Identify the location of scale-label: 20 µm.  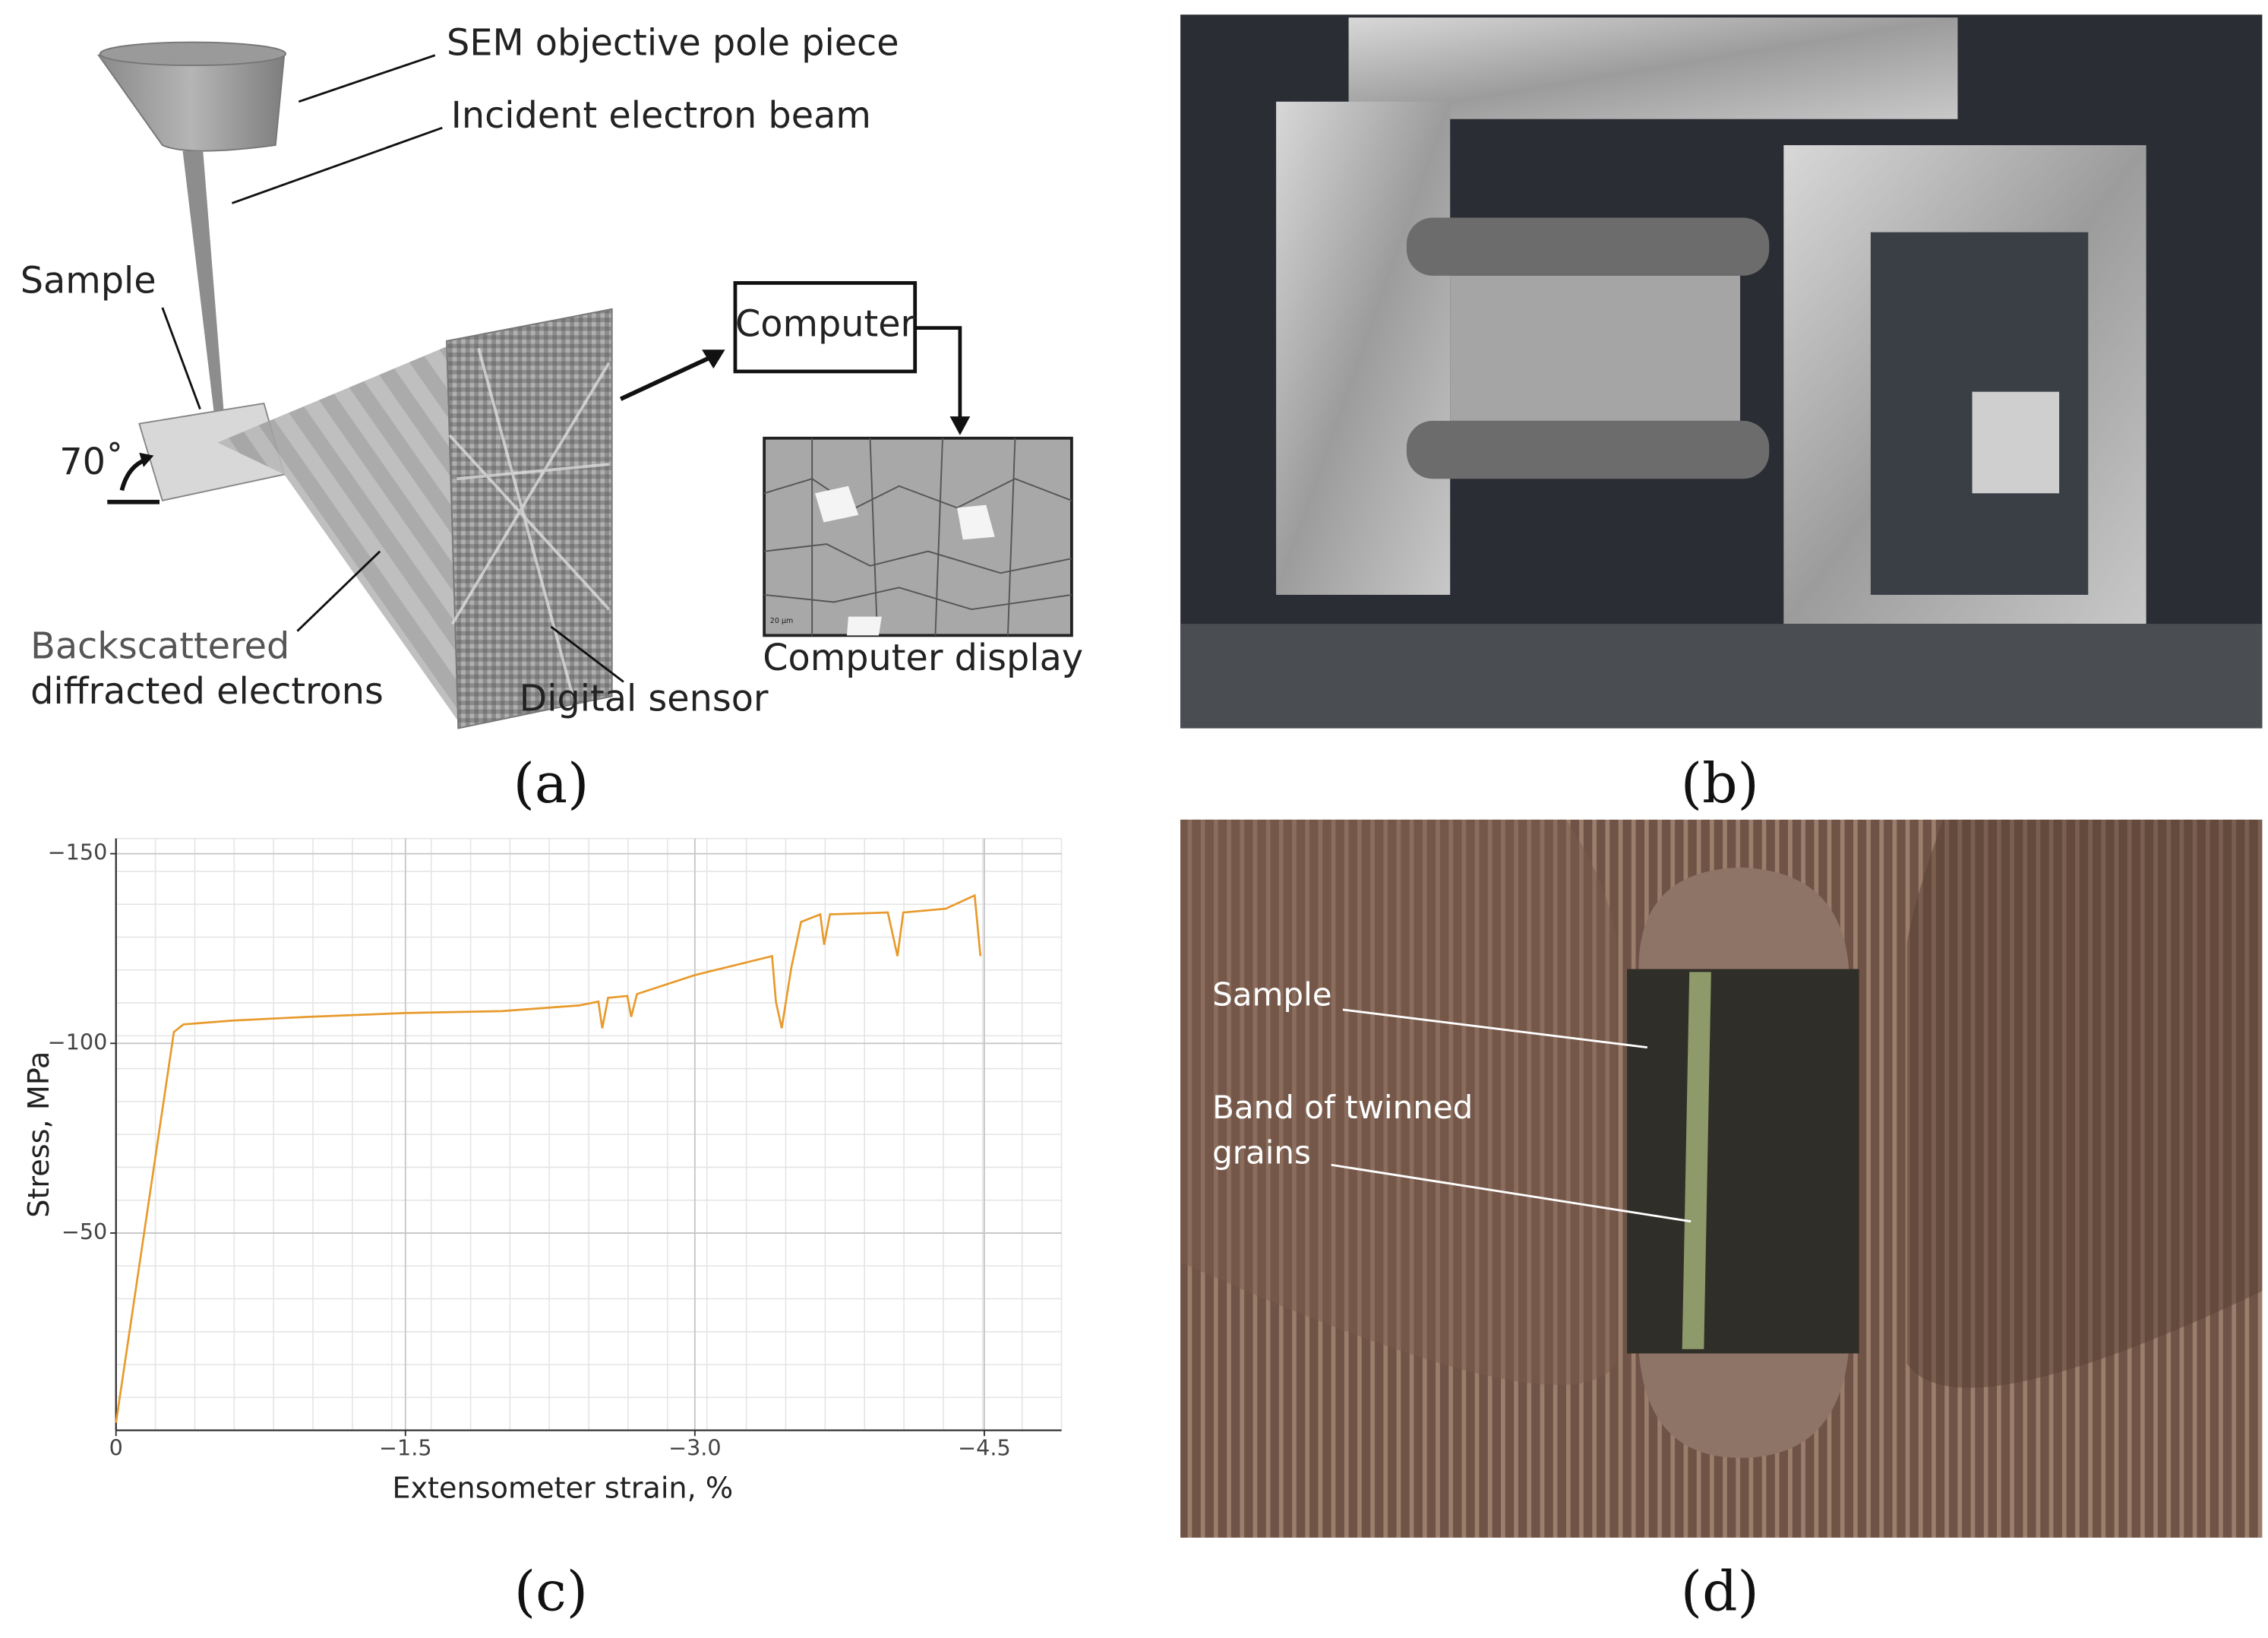
(782, 621).